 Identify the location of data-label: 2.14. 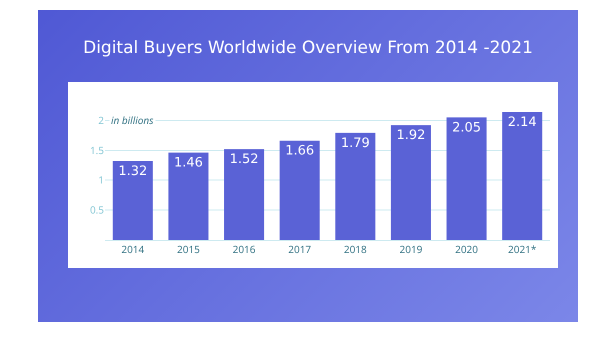
(522, 122).